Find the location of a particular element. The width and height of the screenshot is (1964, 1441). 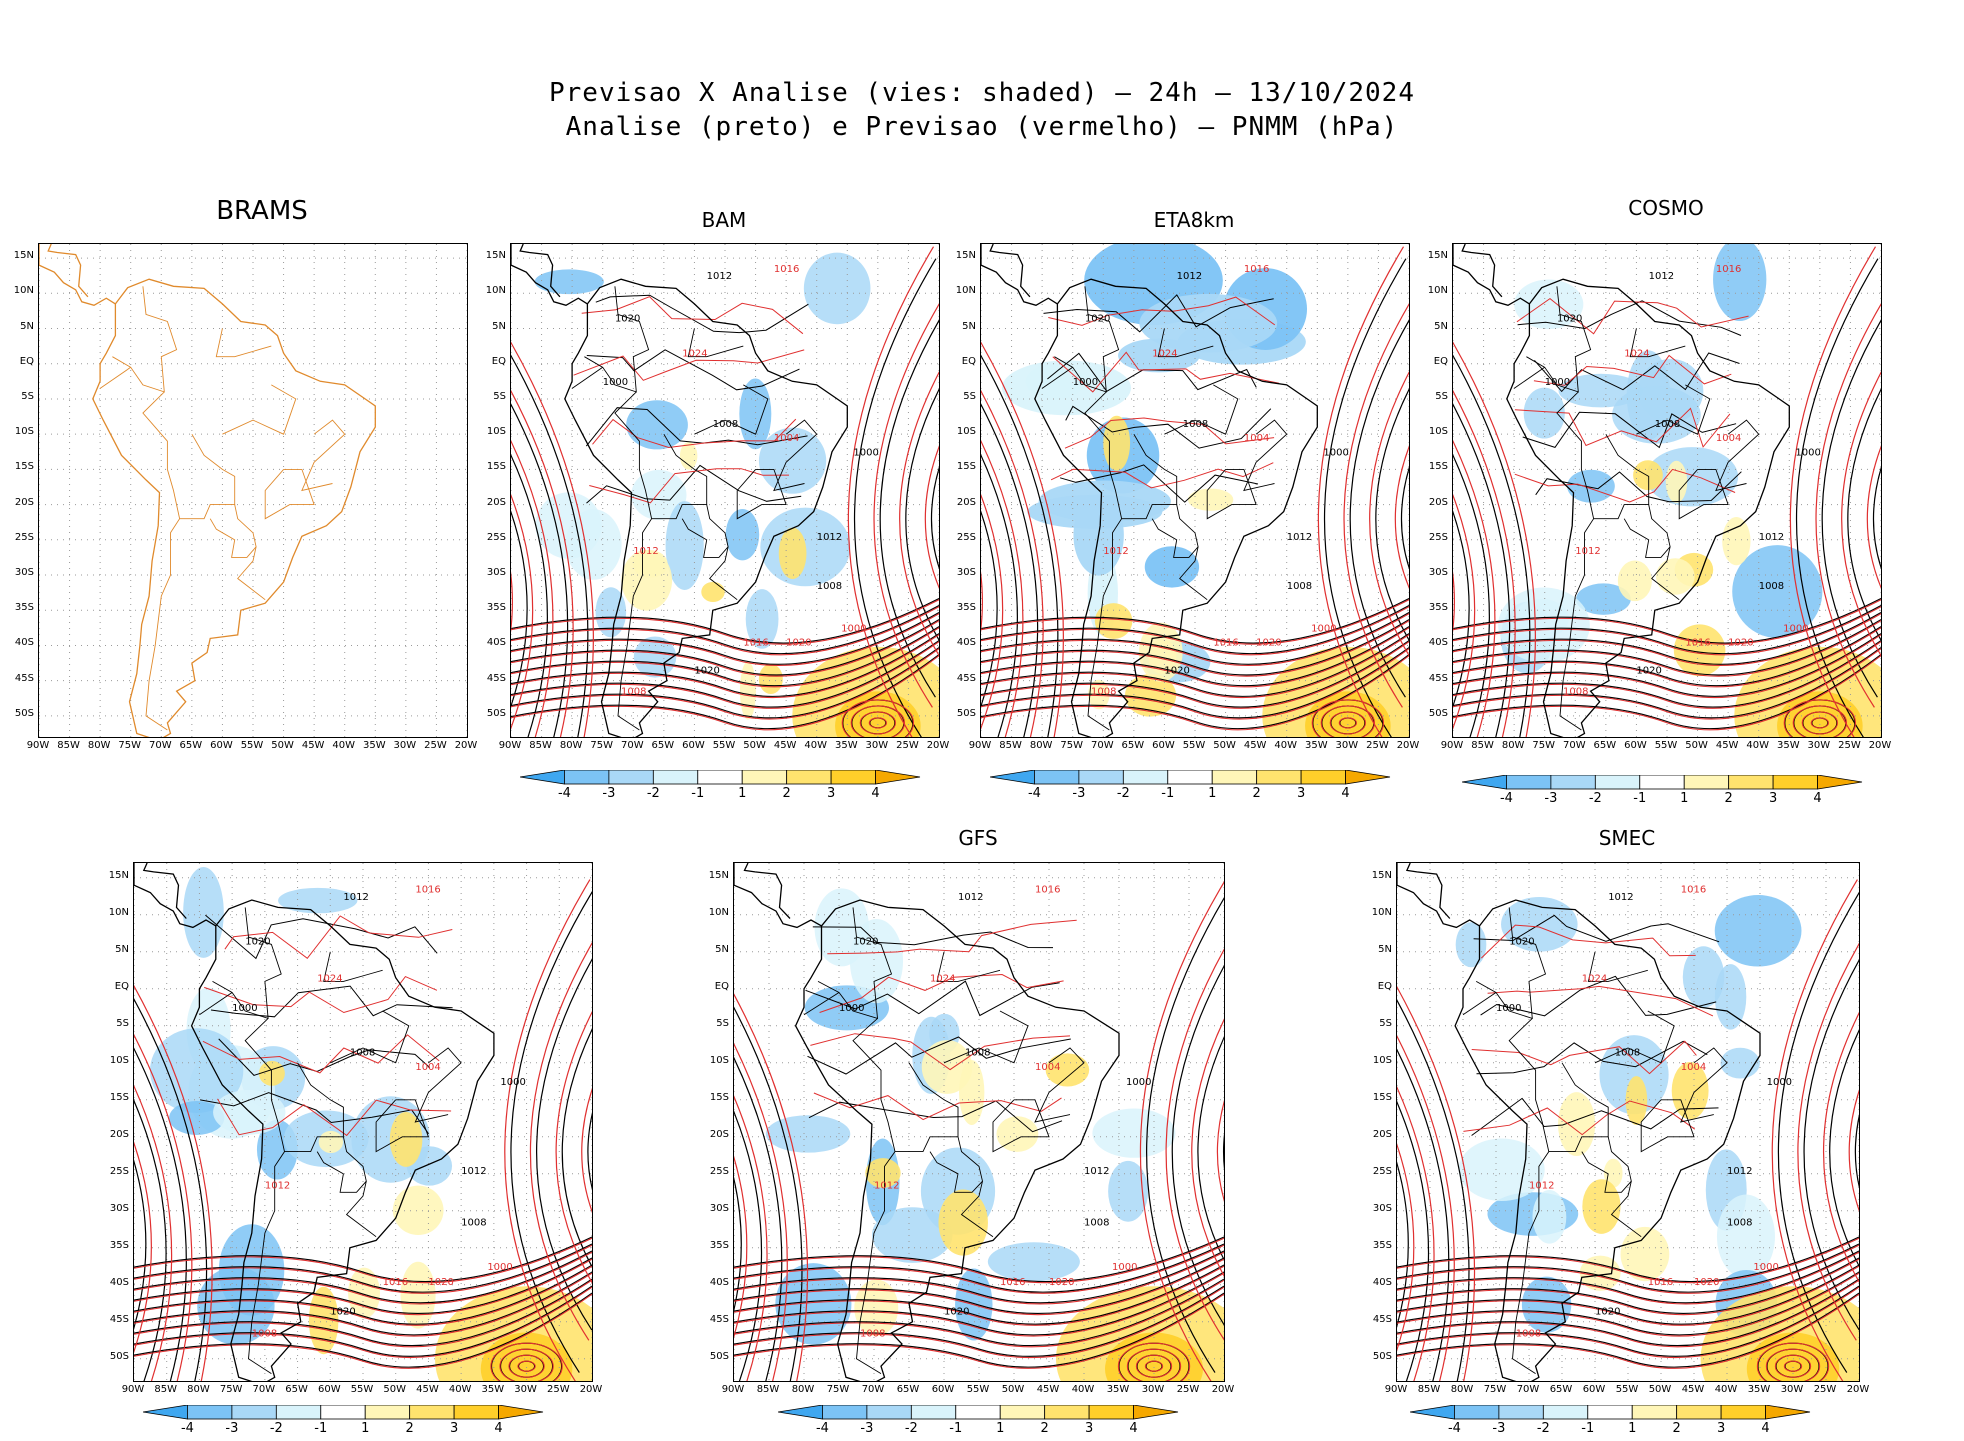

colorbar-tick-label: -2 is located at coordinates (276, 1428).